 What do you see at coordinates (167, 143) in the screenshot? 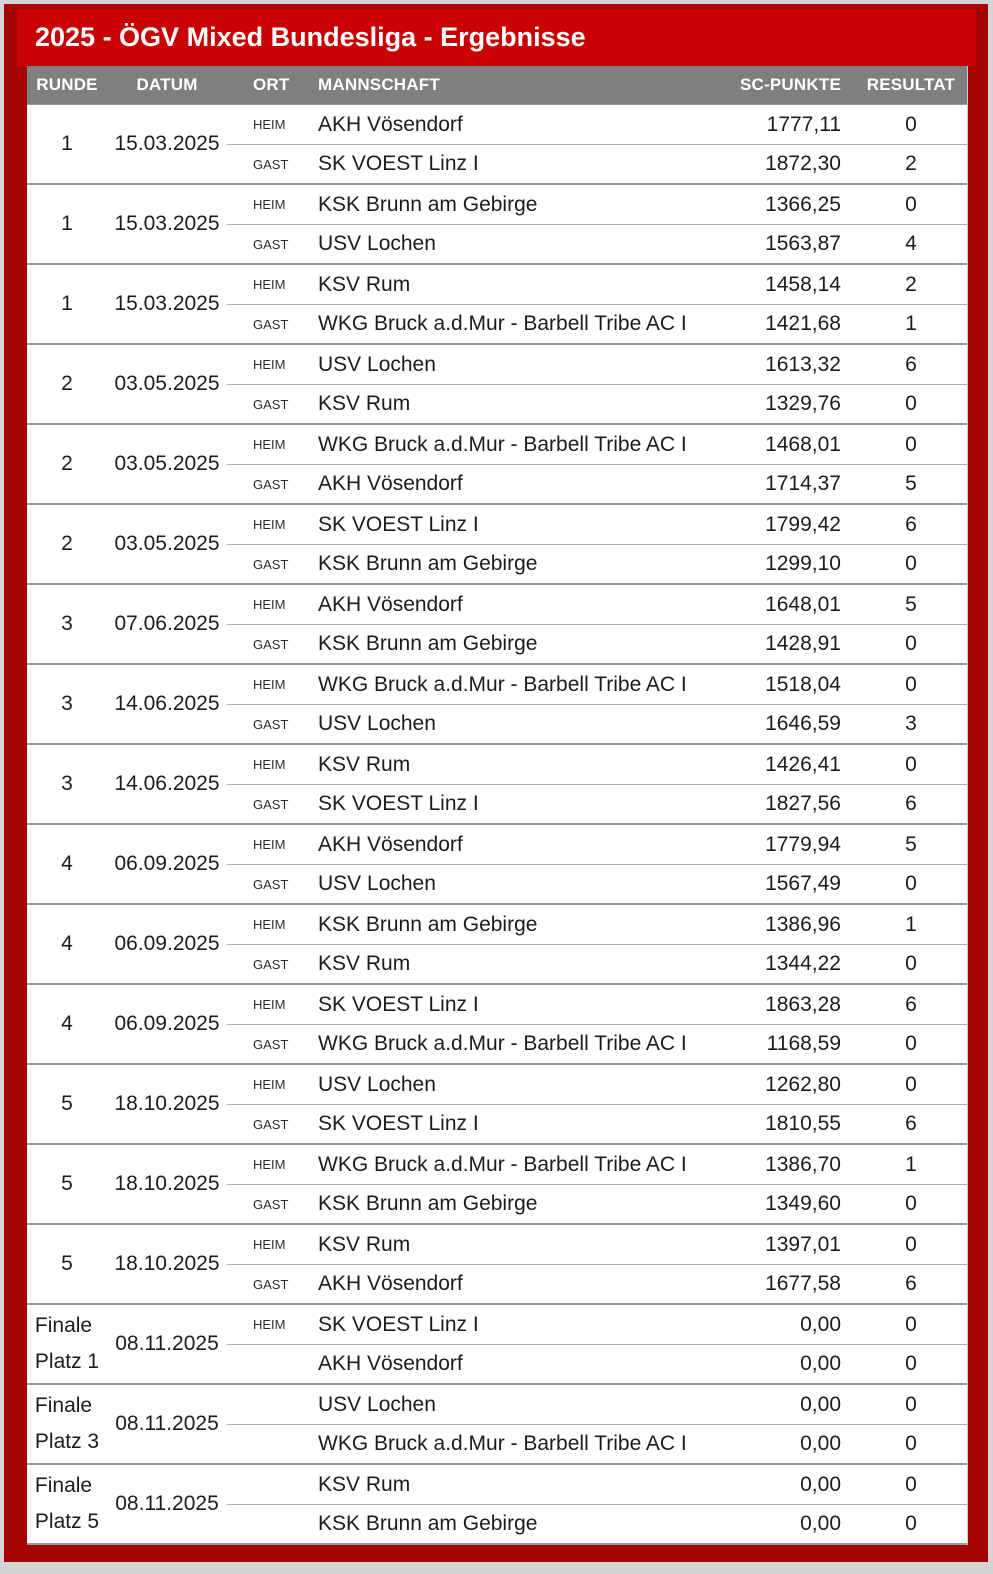
I see `date-cell: 15.03.2025` at bounding box center [167, 143].